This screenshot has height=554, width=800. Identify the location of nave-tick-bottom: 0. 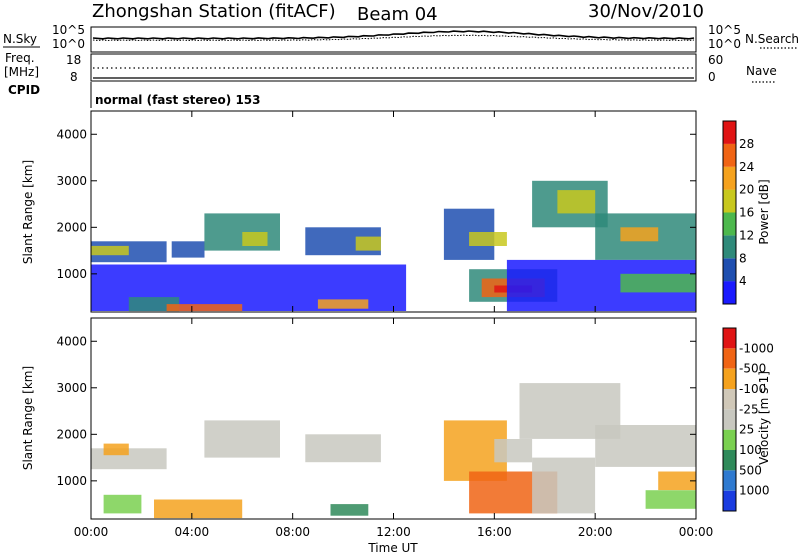
(712, 77).